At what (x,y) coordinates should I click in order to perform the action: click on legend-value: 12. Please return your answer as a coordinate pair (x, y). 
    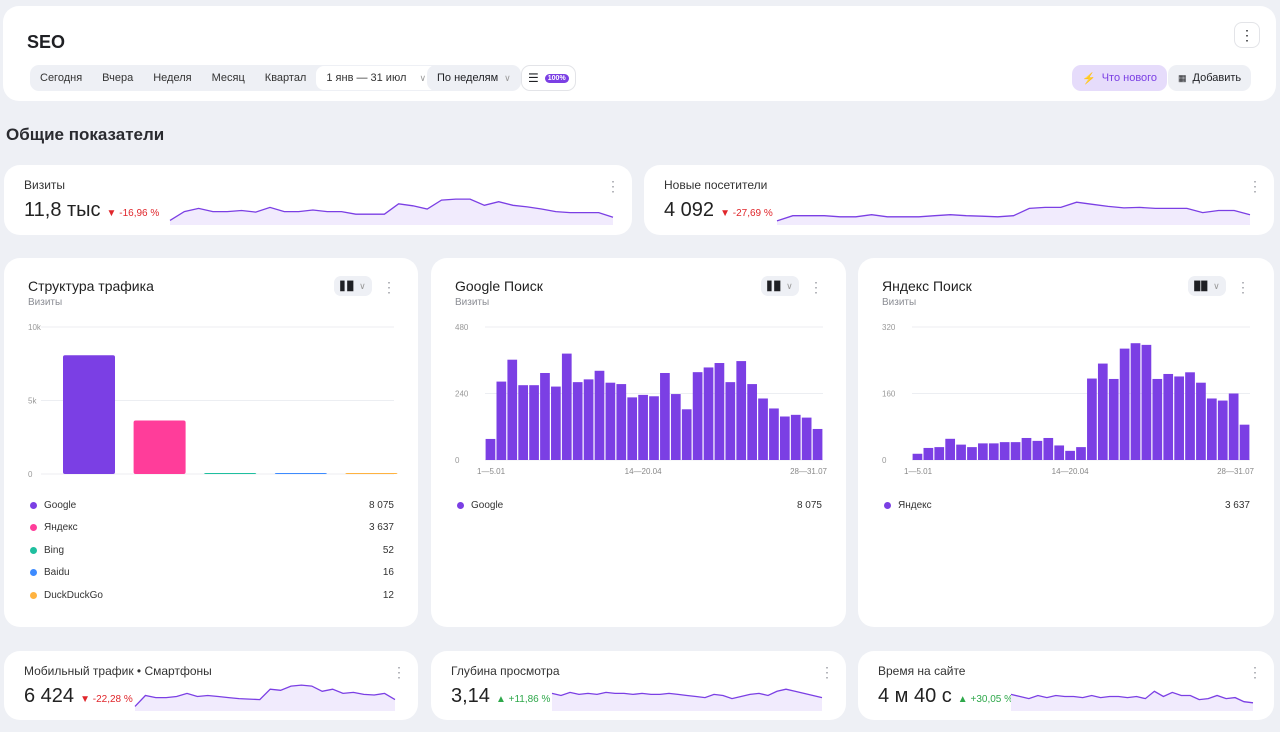
    Looking at the image, I should click on (388, 595).